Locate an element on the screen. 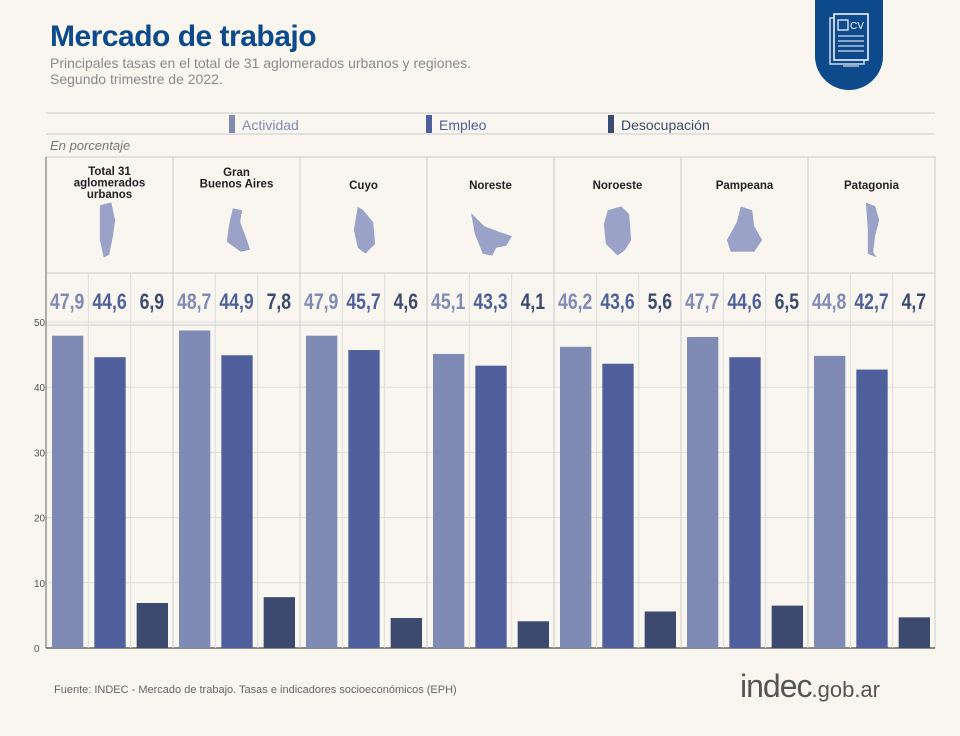 This screenshot has width=960, height=736. y-tick-label: 30 is located at coordinates (40, 453).